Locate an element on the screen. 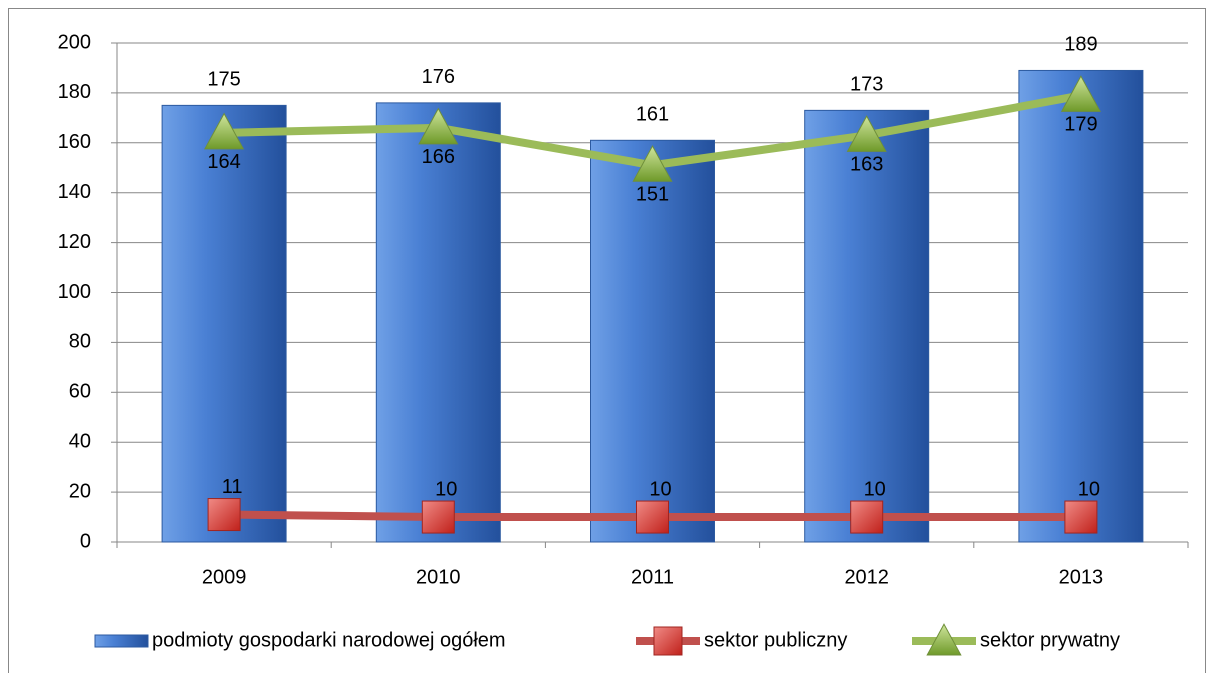  data-label: 176 is located at coordinates (438, 77).